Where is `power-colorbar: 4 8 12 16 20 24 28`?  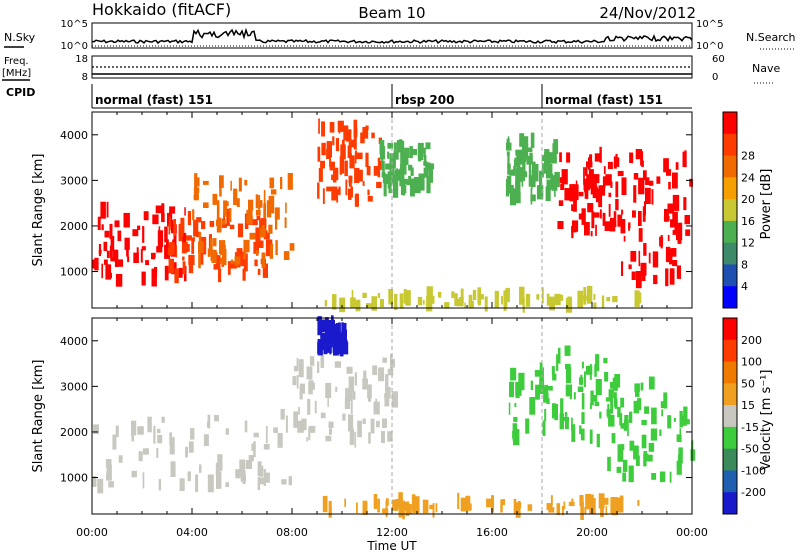
power-colorbar: 4 8 12 16 20 24 28 is located at coordinates (738, 210).